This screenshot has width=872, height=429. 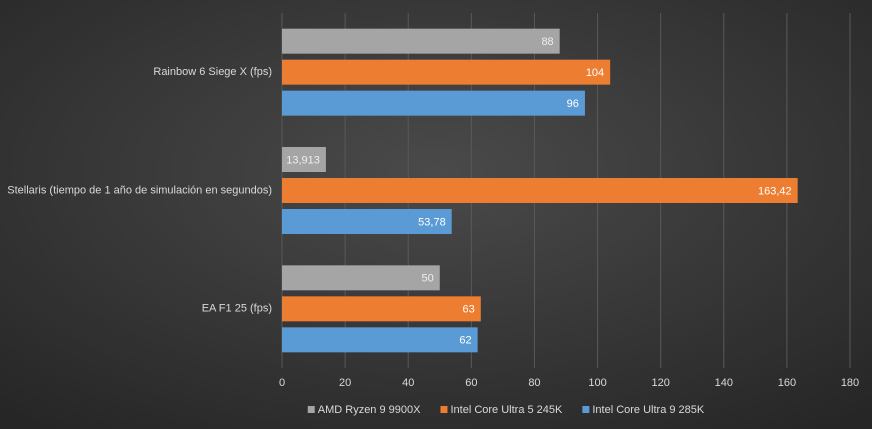 I want to click on x-tick-label: 160, so click(x=787, y=383).